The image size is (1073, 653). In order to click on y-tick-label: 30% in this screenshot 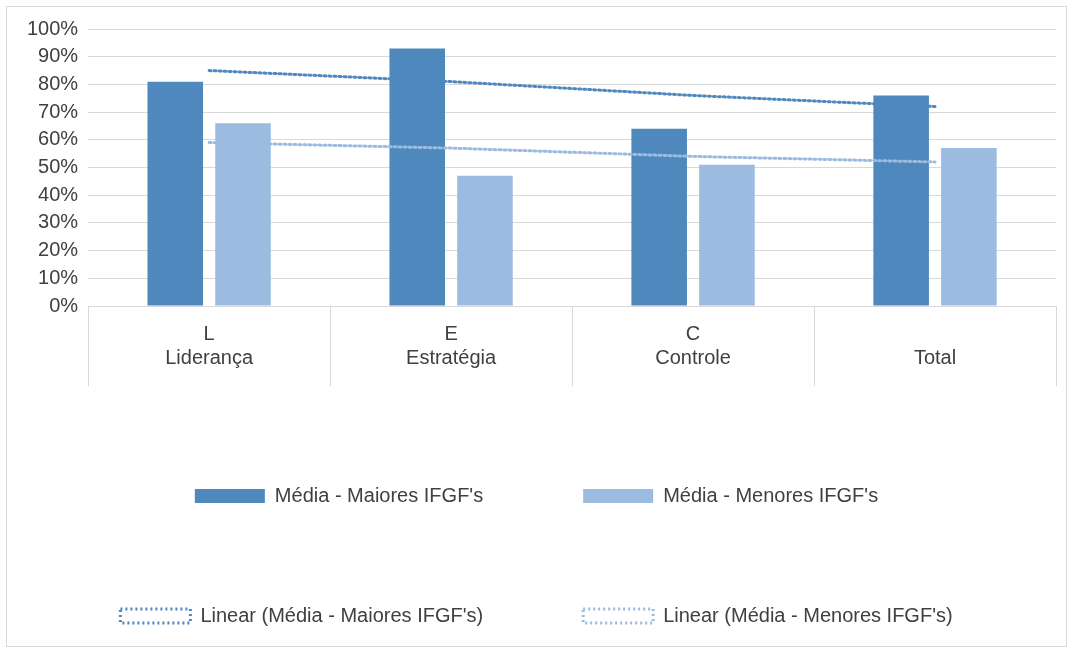, I will do `click(58, 221)`.